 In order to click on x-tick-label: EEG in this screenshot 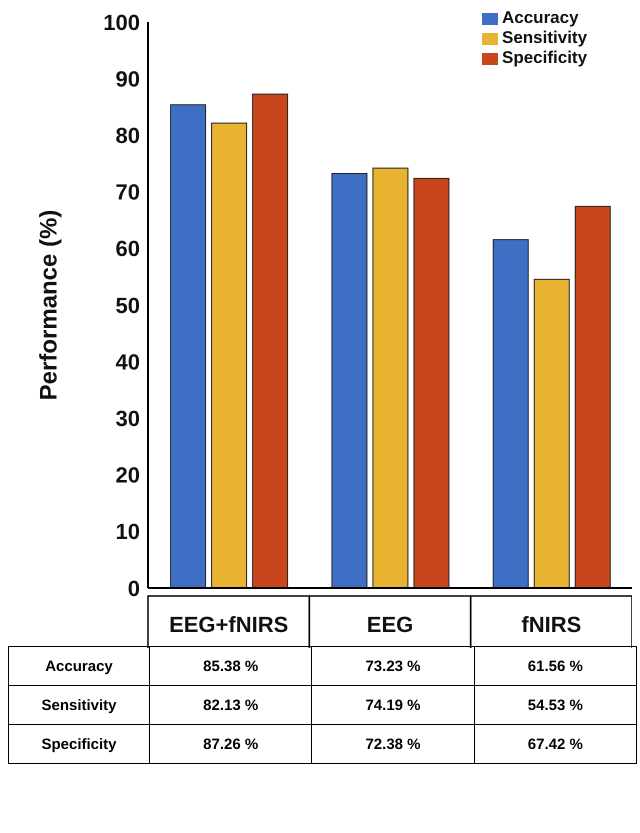, I will do `click(390, 624)`.